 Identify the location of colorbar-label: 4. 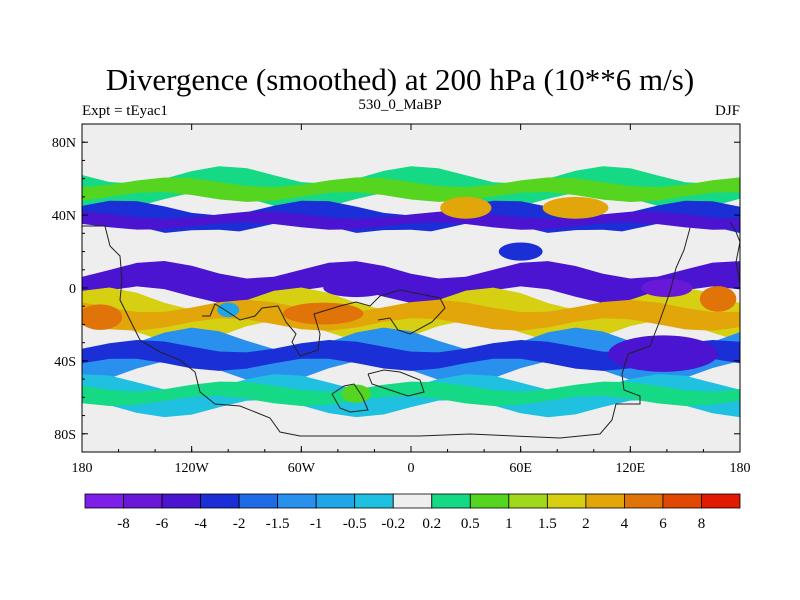
(625, 524).